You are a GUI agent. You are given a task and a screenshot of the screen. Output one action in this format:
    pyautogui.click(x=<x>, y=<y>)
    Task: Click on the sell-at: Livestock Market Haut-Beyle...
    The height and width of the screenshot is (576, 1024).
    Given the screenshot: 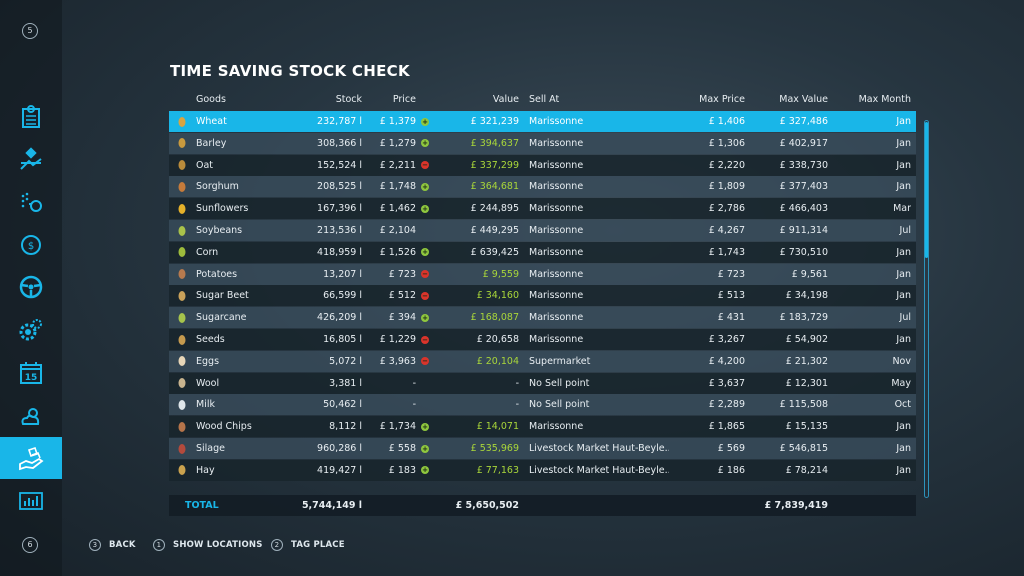 What is the action you would take?
    pyautogui.click(x=599, y=470)
    